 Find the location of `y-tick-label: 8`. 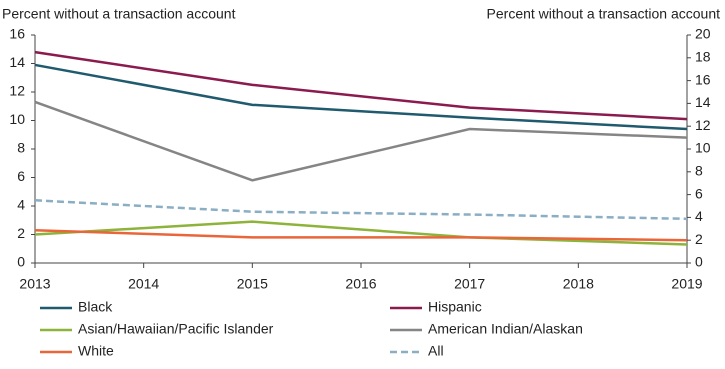

y-tick-label: 8 is located at coordinates (21, 148).